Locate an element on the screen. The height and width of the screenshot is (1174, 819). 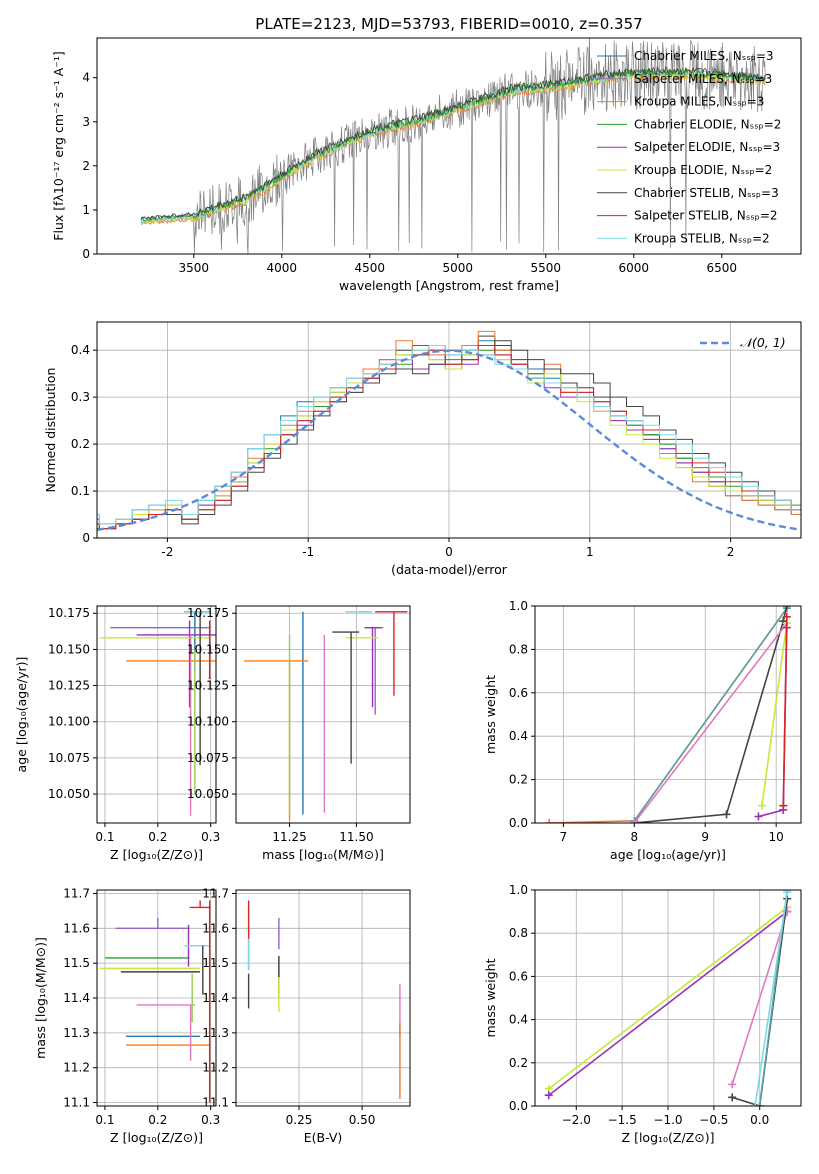
legend-entry: Chabrier MILES, Nₛₛₚ=3 is located at coordinates (704, 56).